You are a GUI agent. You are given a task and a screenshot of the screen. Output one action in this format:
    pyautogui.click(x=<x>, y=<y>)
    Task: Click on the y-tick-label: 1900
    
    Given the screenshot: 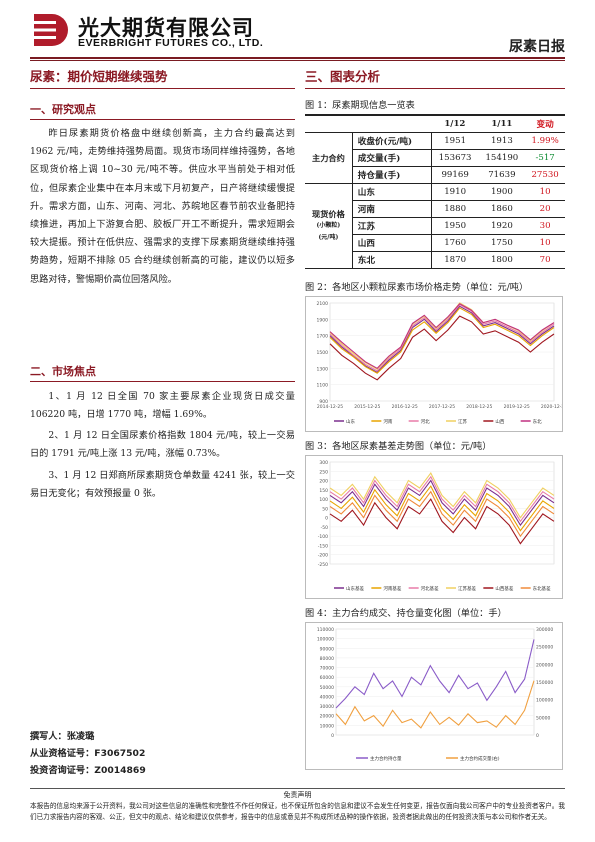 What is the action you would take?
    pyautogui.click(x=323, y=320)
    